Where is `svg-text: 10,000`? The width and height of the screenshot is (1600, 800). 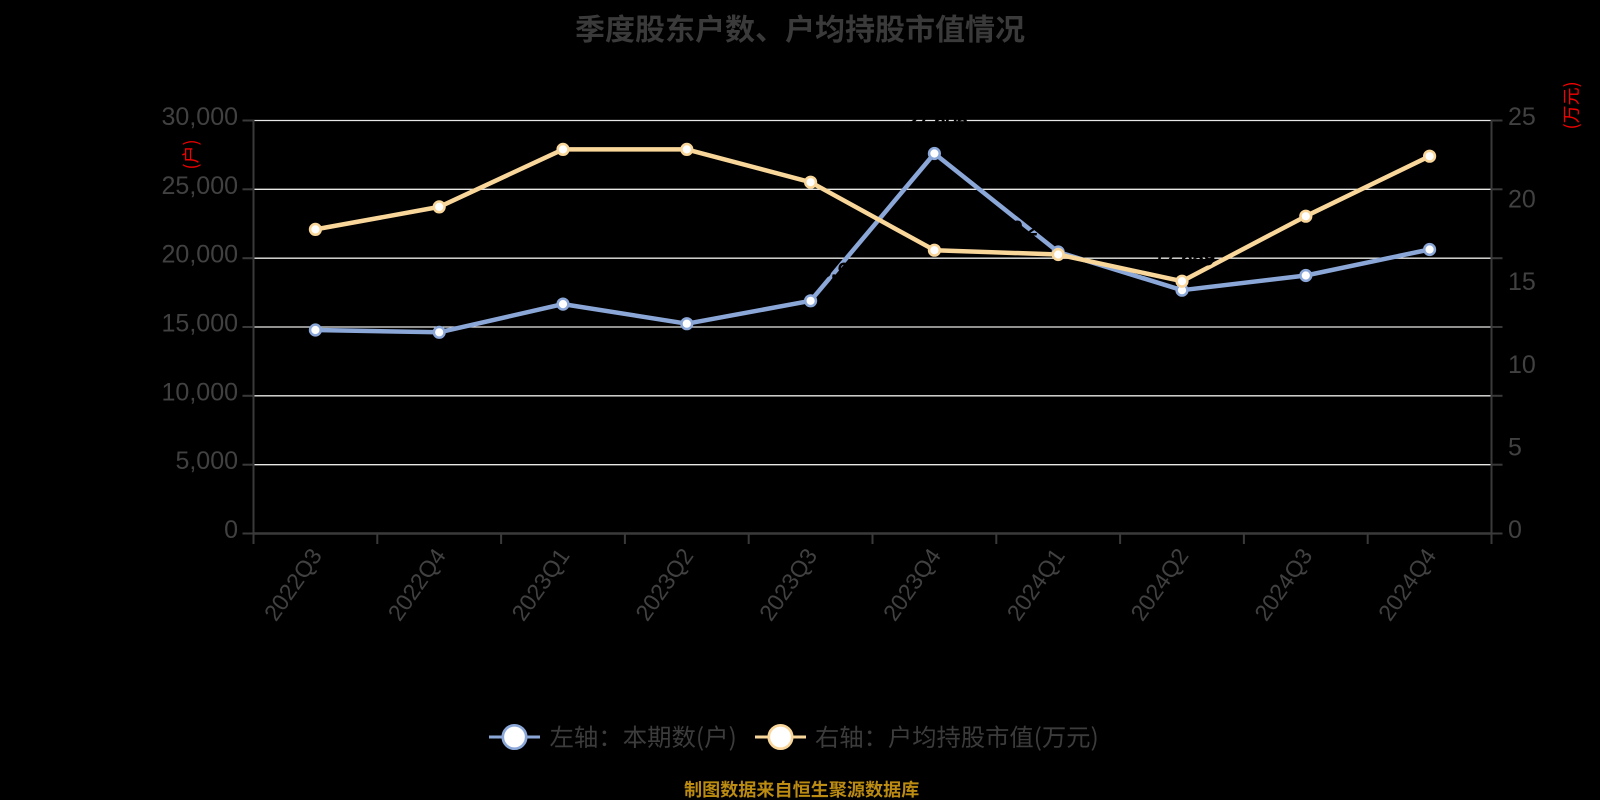
svg-text: 10,000 is located at coordinates (200, 392).